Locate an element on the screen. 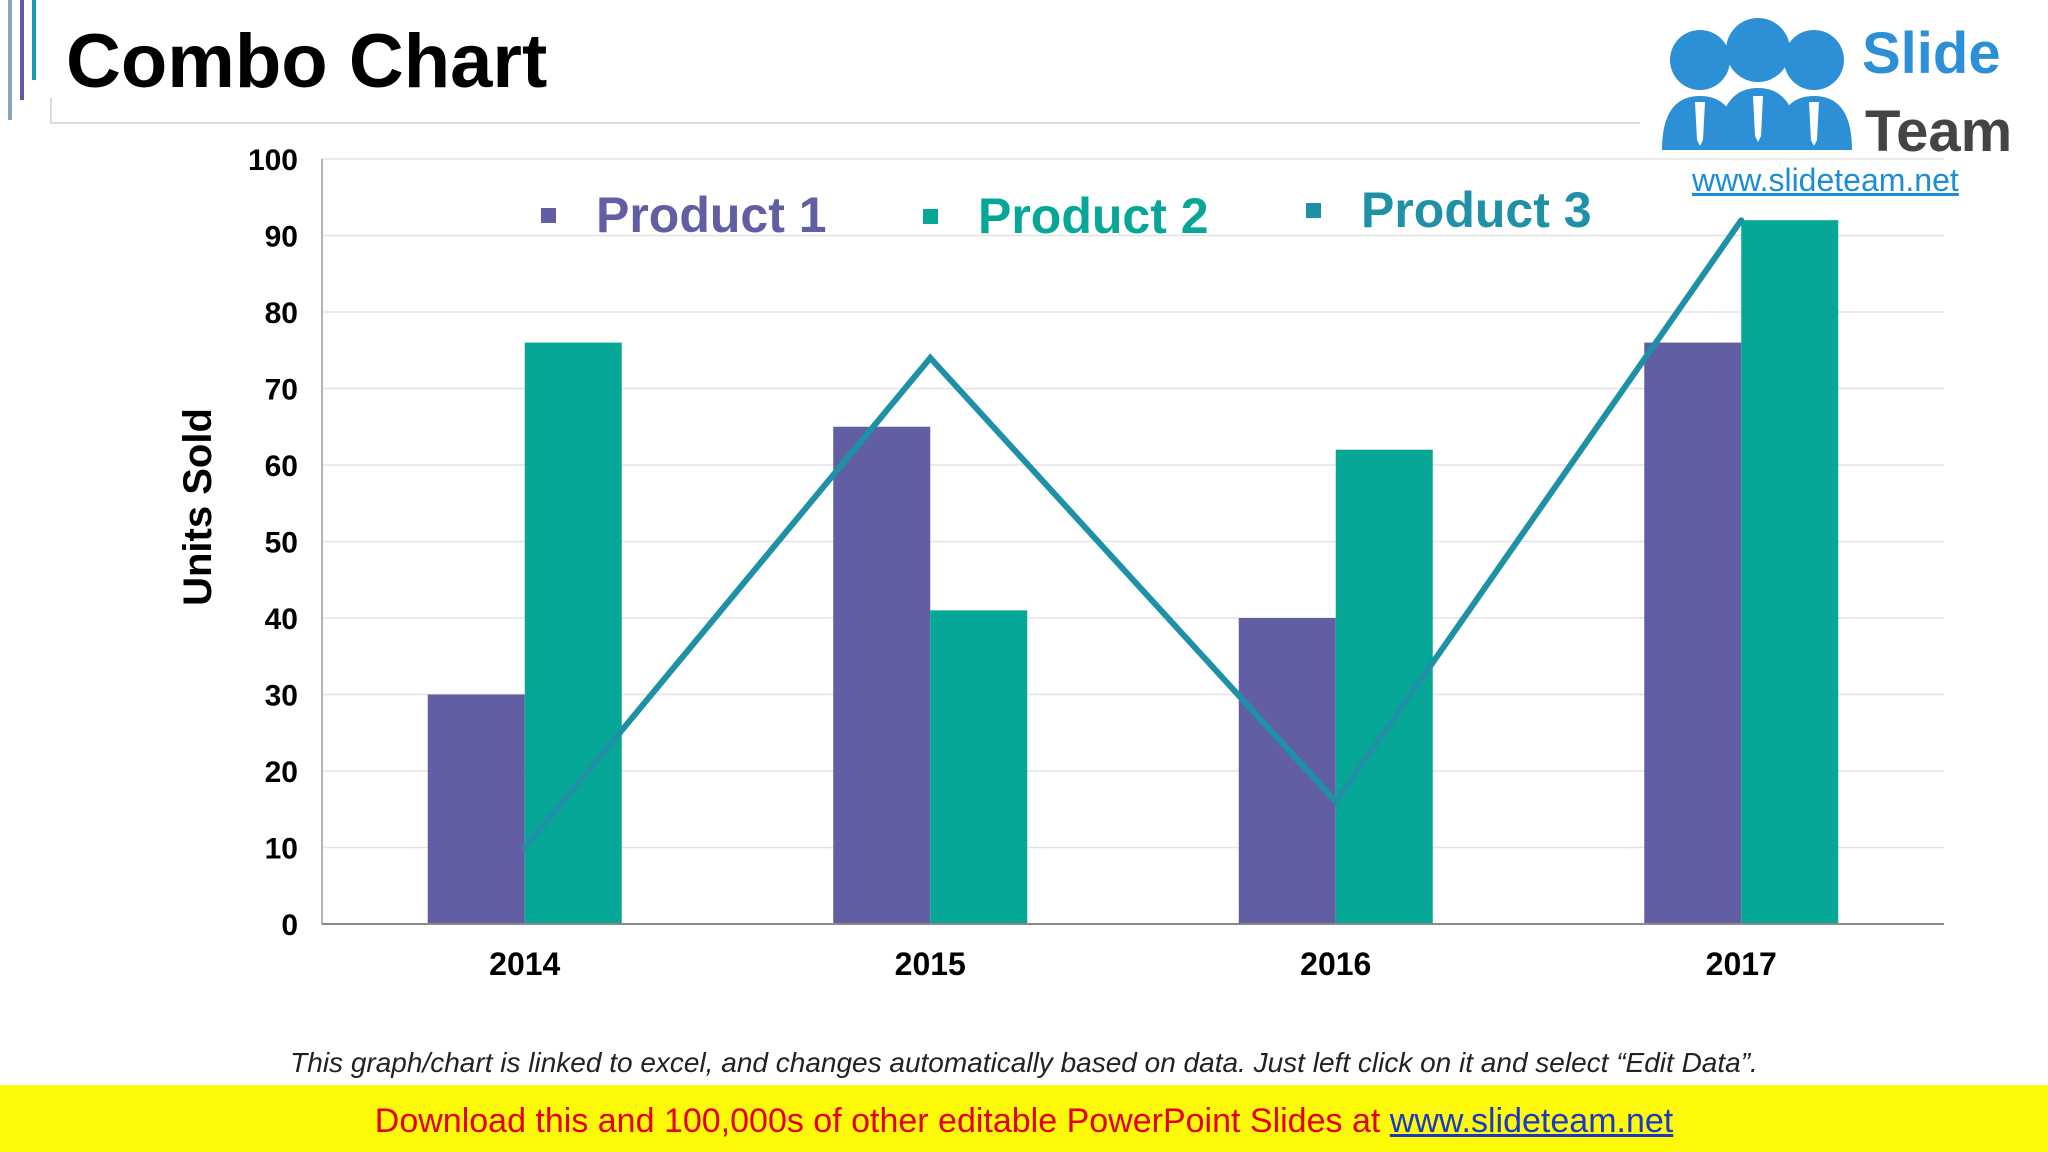  y-tick-labels: 0 10 20 30 40 50 60 70 80 90 100 is located at coordinates (273, 543).